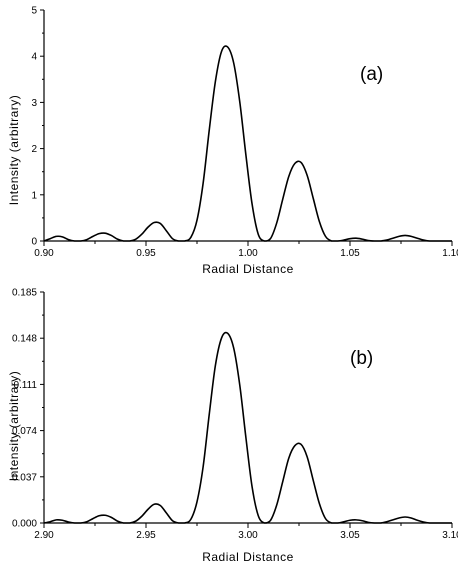 This screenshot has width=458, height=565. What do you see at coordinates (34, 149) in the screenshot?
I see `y-tick-label: 2` at bounding box center [34, 149].